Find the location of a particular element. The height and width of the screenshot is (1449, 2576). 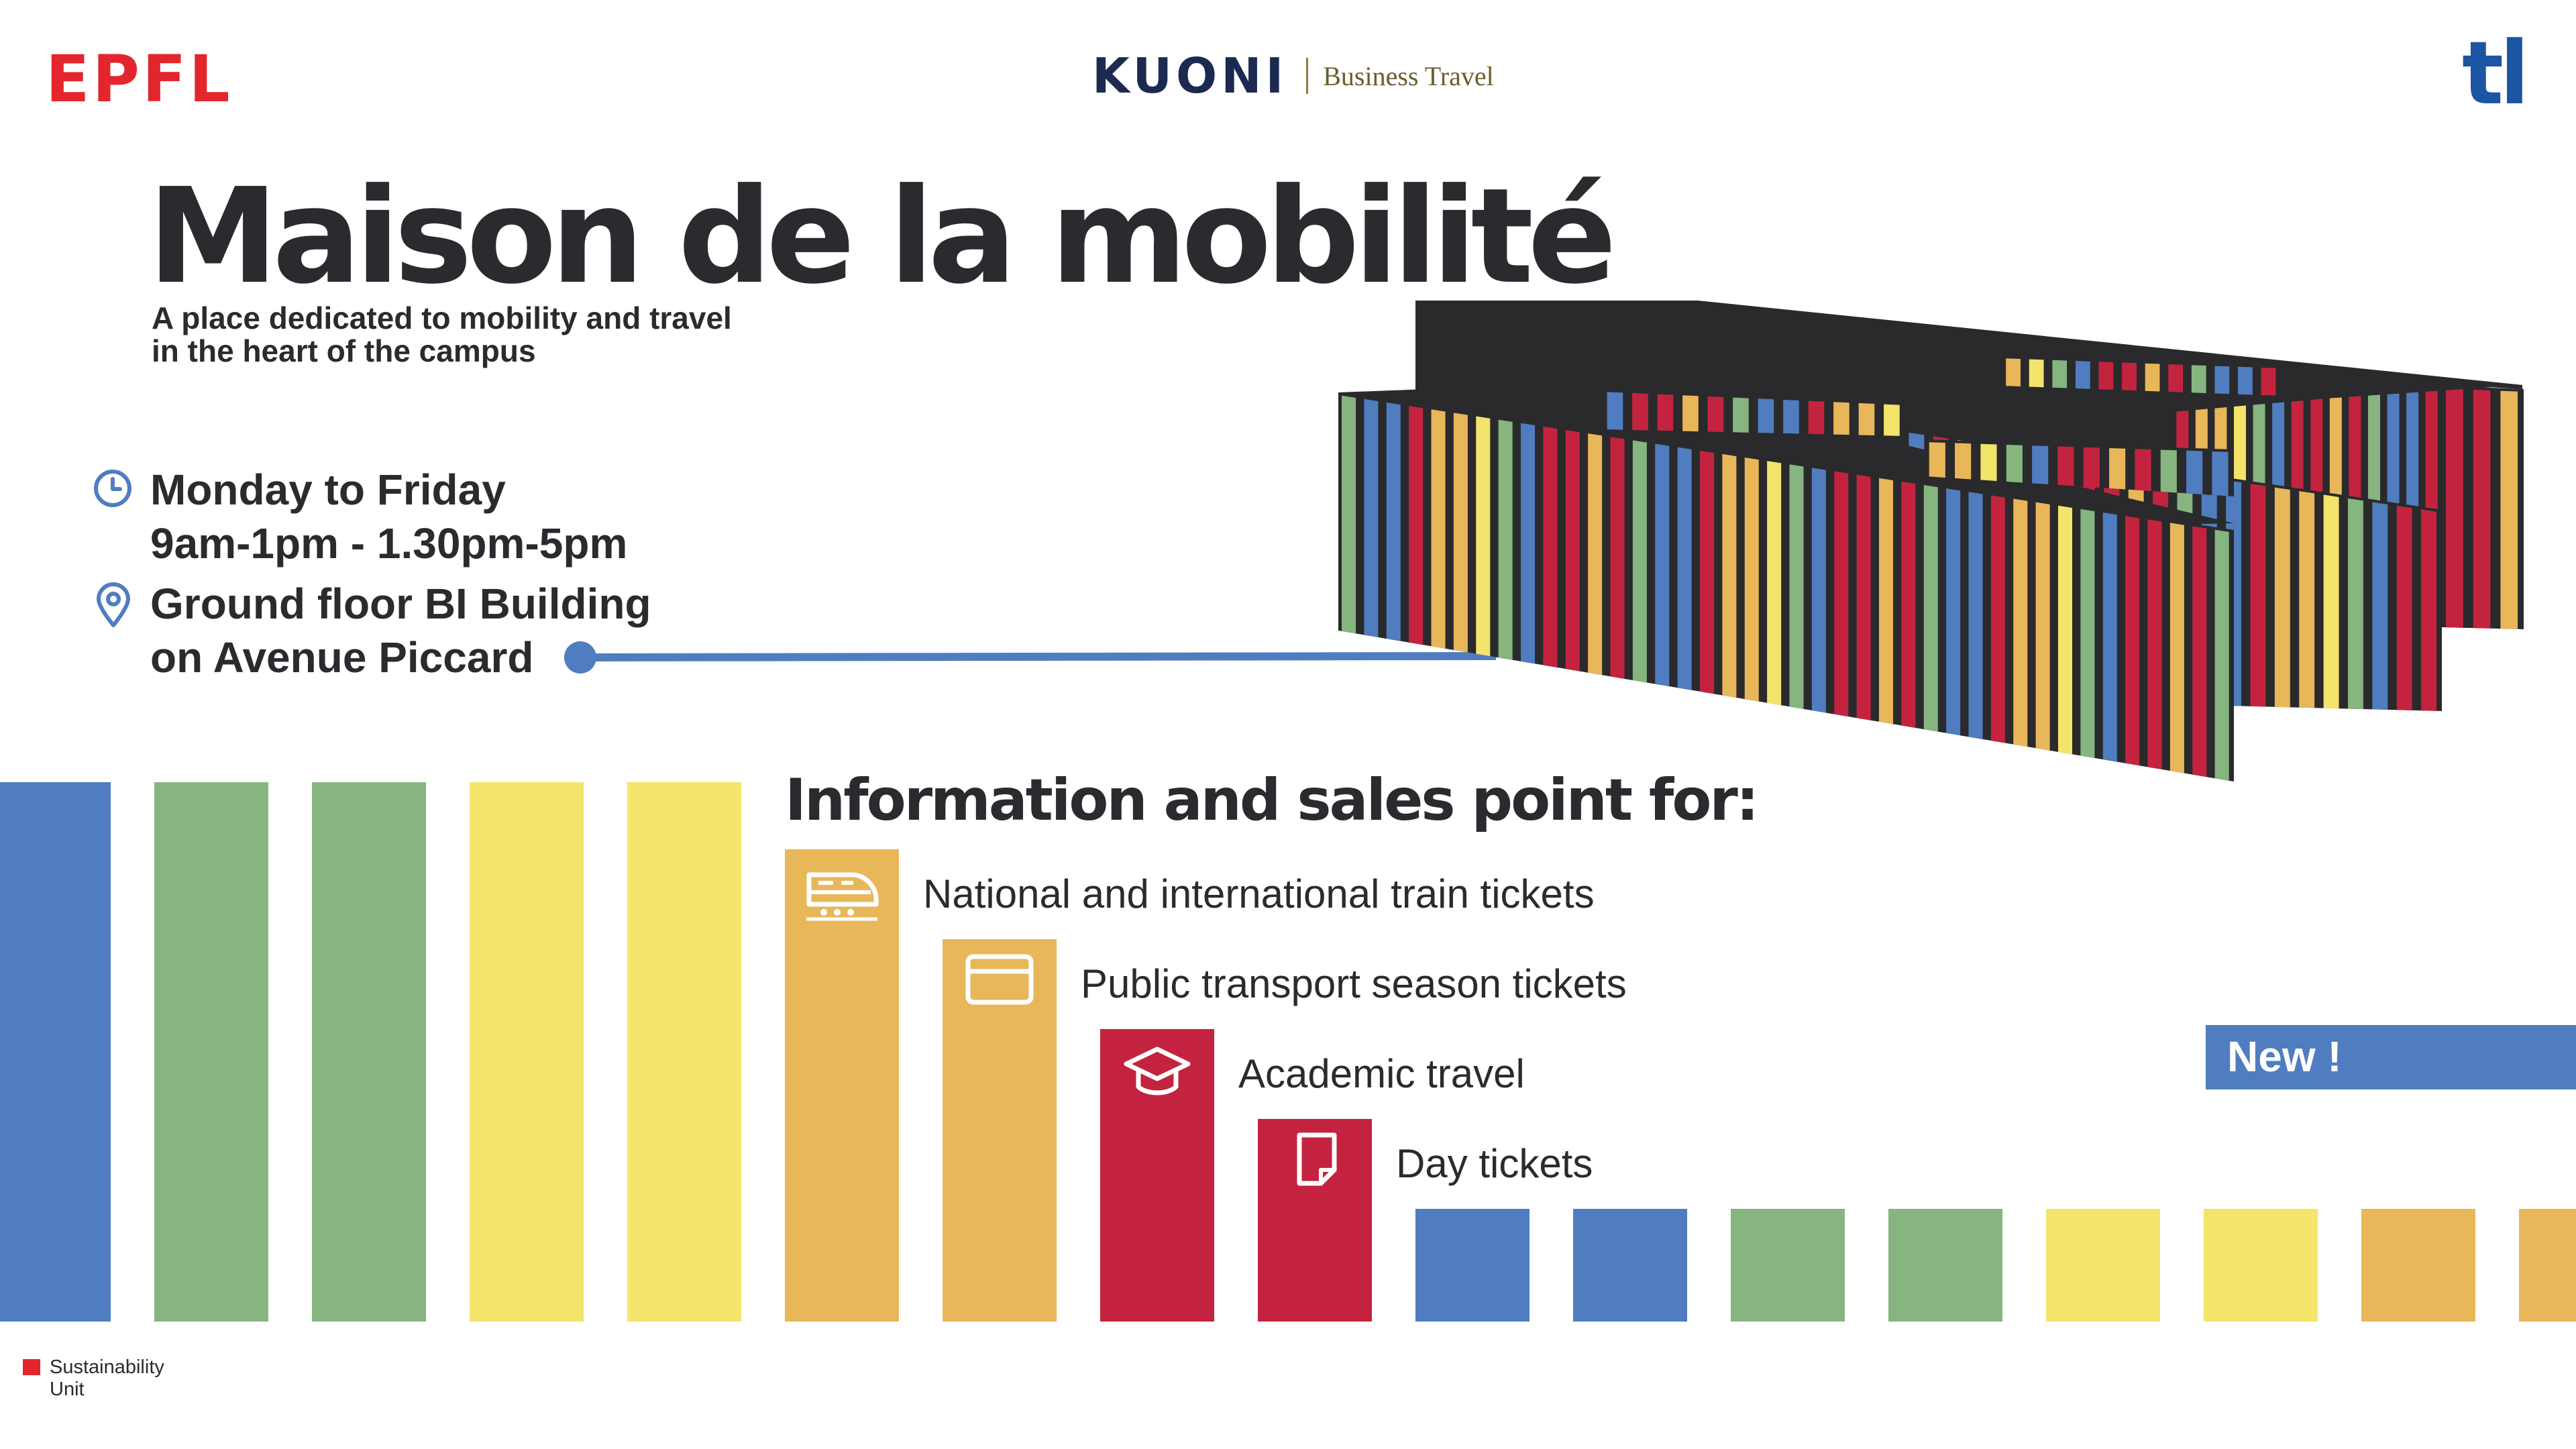

sales-heading: Information and sales point for: is located at coordinates (1272, 800).